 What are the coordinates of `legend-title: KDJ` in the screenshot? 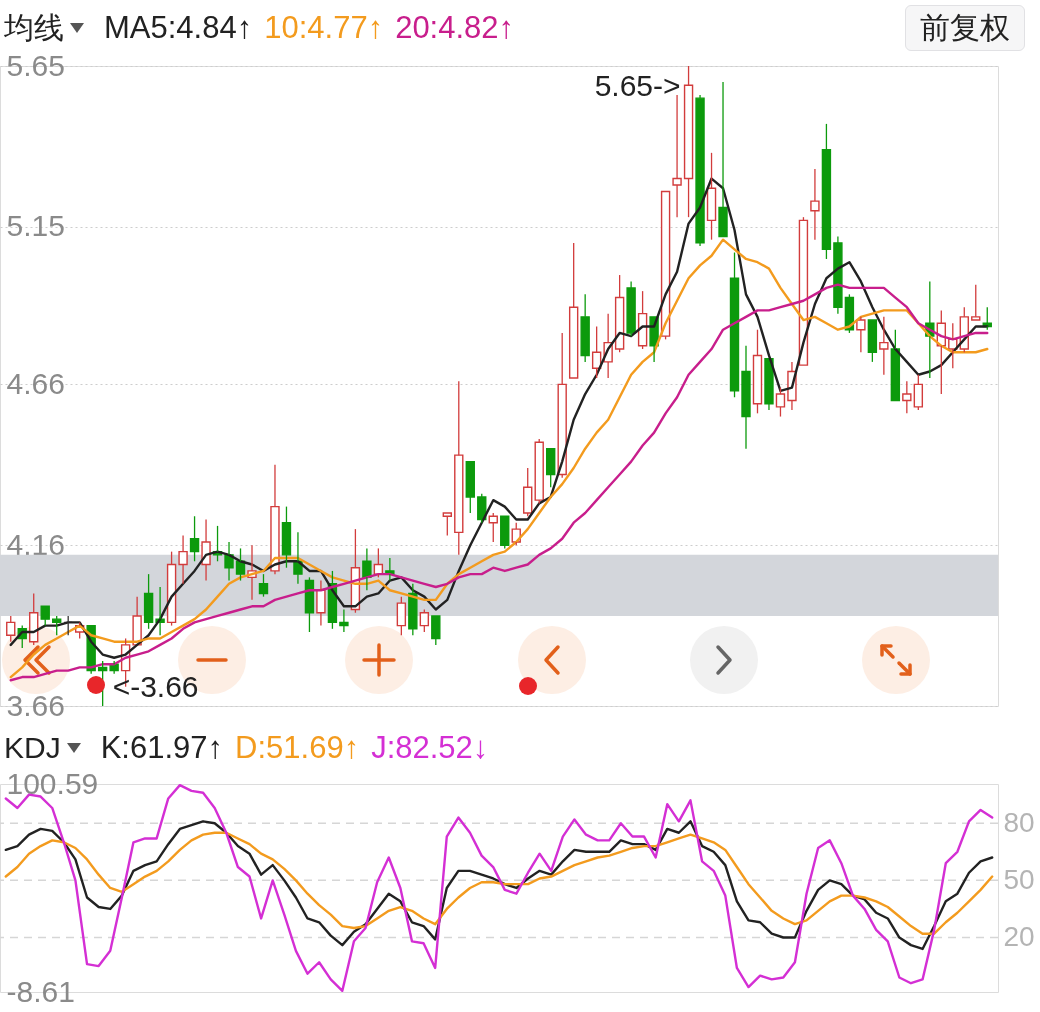 It's located at (32, 748).